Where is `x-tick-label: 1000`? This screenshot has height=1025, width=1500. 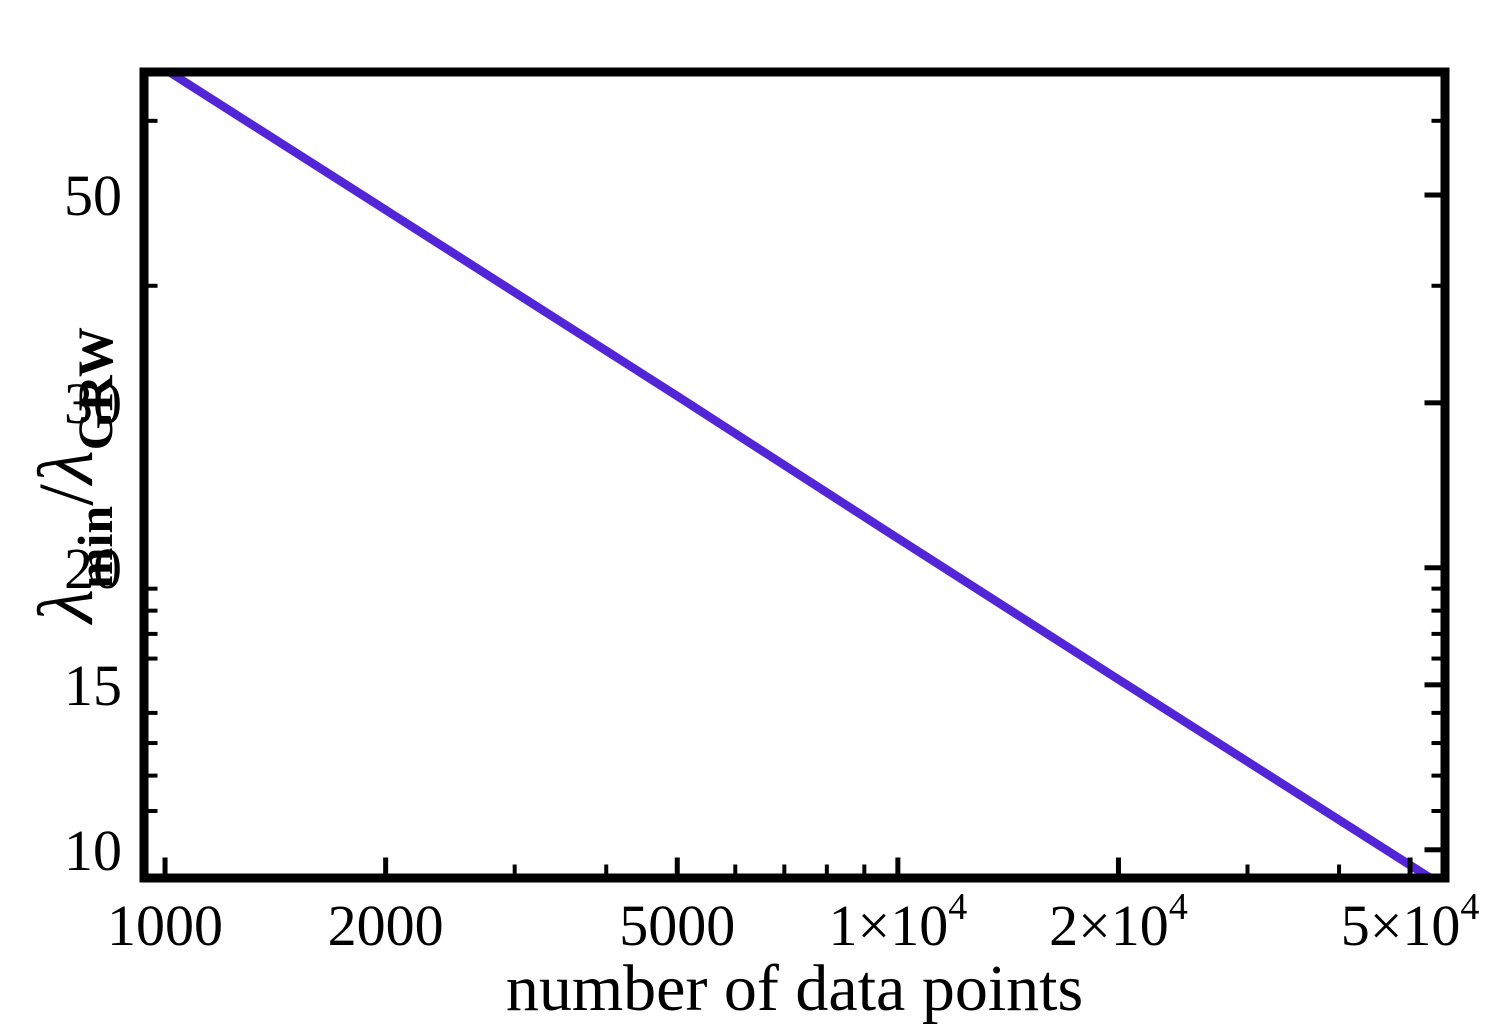
x-tick-label: 1000 is located at coordinates (165, 925).